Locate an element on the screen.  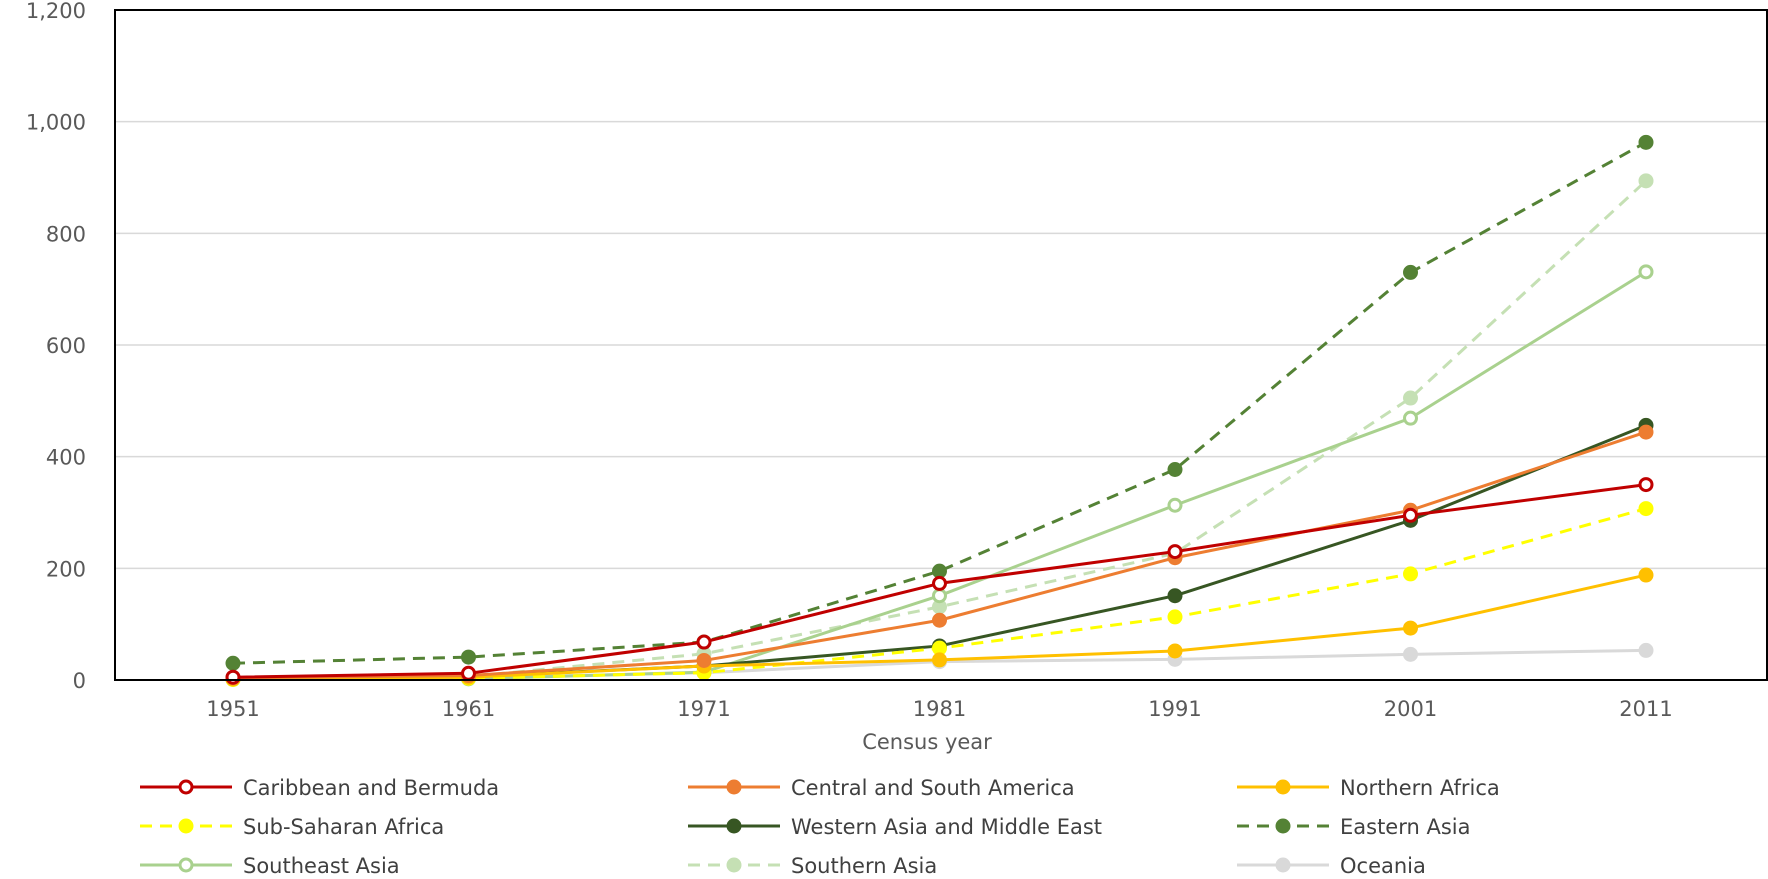
legend-item-southern-asia: Southern Asia is located at coordinates (812, 866).